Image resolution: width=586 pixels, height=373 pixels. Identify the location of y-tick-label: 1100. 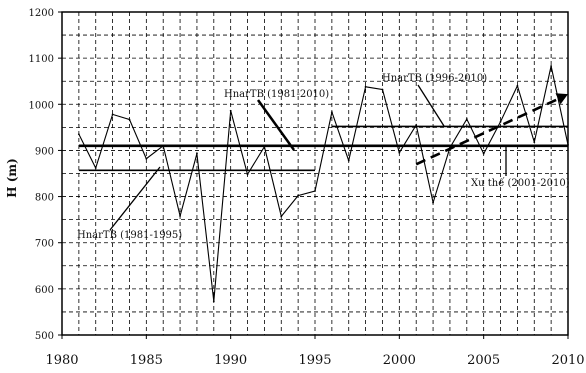
(41, 59).